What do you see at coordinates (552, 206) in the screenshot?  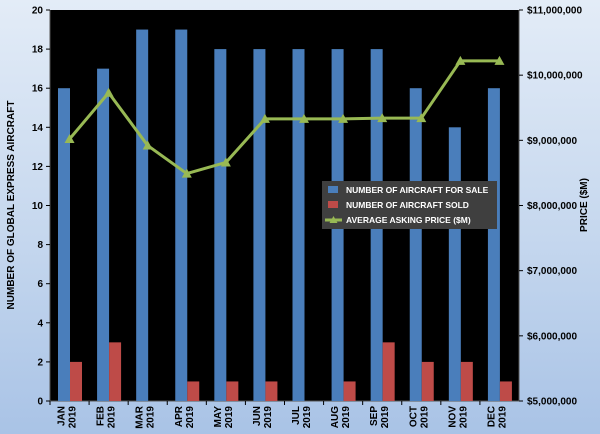 I see `y2-tick-label: $8,000,000` at bounding box center [552, 206].